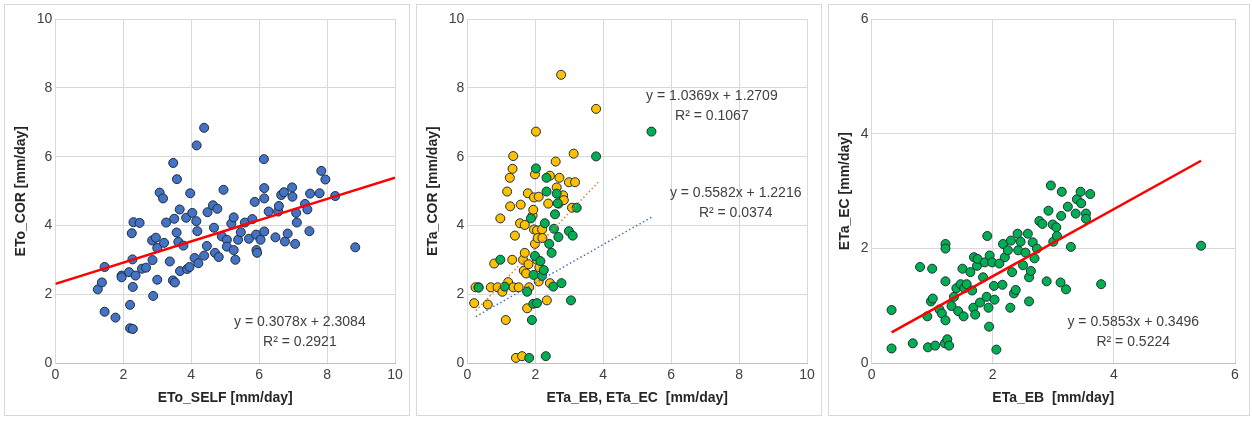  What do you see at coordinates (300, 340) in the screenshot?
I see `annotation: R² = 0.2921` at bounding box center [300, 340].